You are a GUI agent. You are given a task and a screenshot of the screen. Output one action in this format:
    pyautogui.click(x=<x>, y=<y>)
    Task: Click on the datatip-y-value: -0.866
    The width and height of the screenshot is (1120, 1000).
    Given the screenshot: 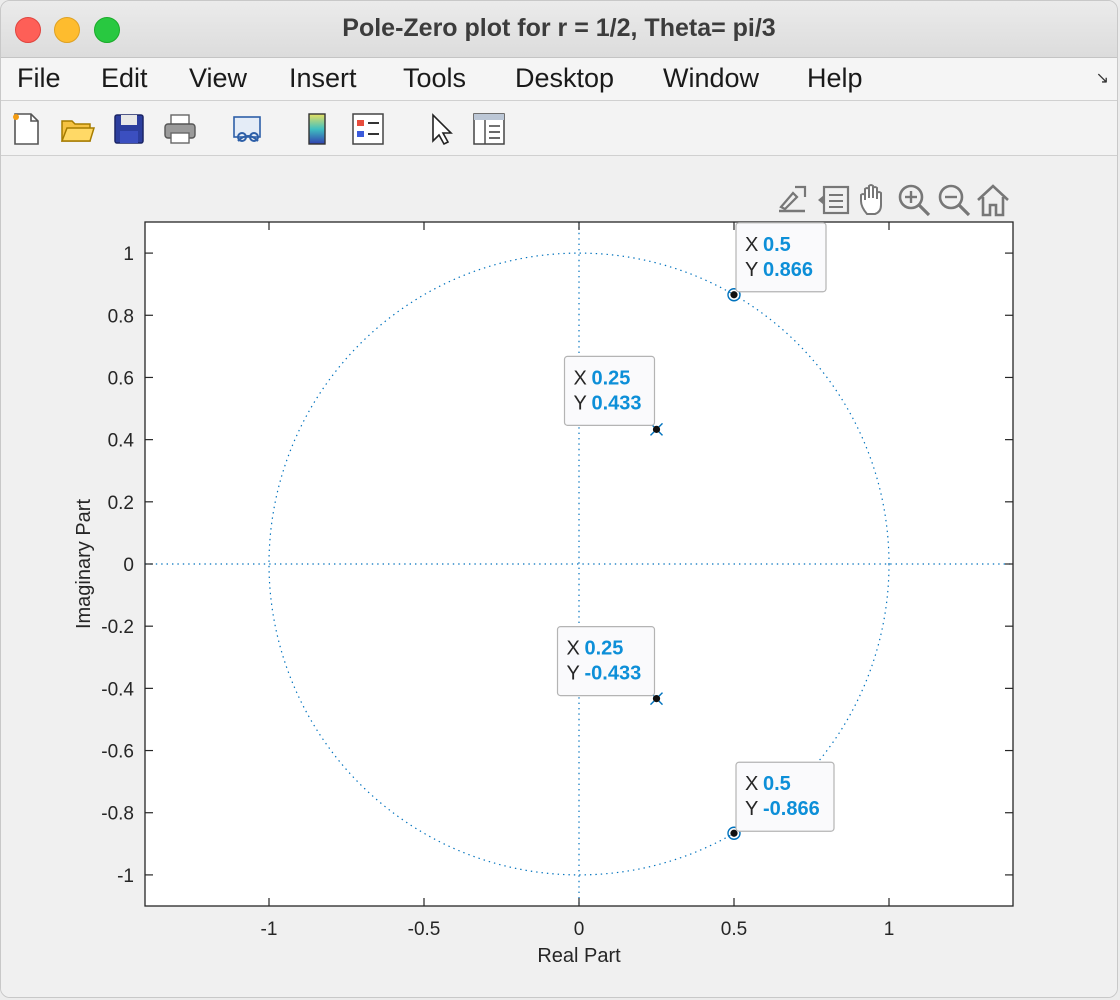 What is the action you would take?
    pyautogui.click(x=791, y=809)
    